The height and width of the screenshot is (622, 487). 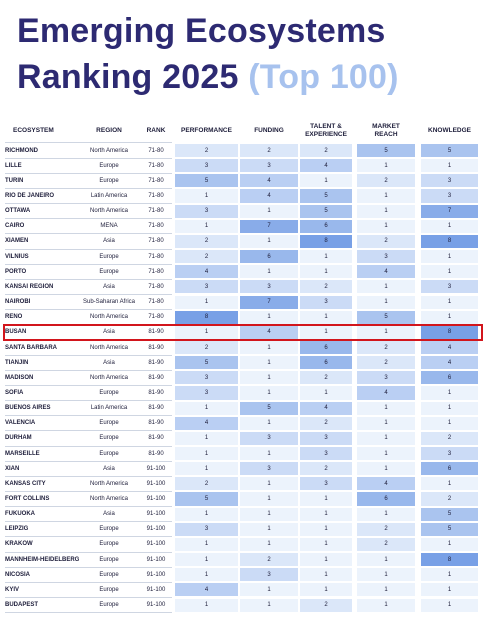 What do you see at coordinates (326, 130) in the screenshot?
I see `column-header: TALENT & EXPERIENCE` at bounding box center [326, 130].